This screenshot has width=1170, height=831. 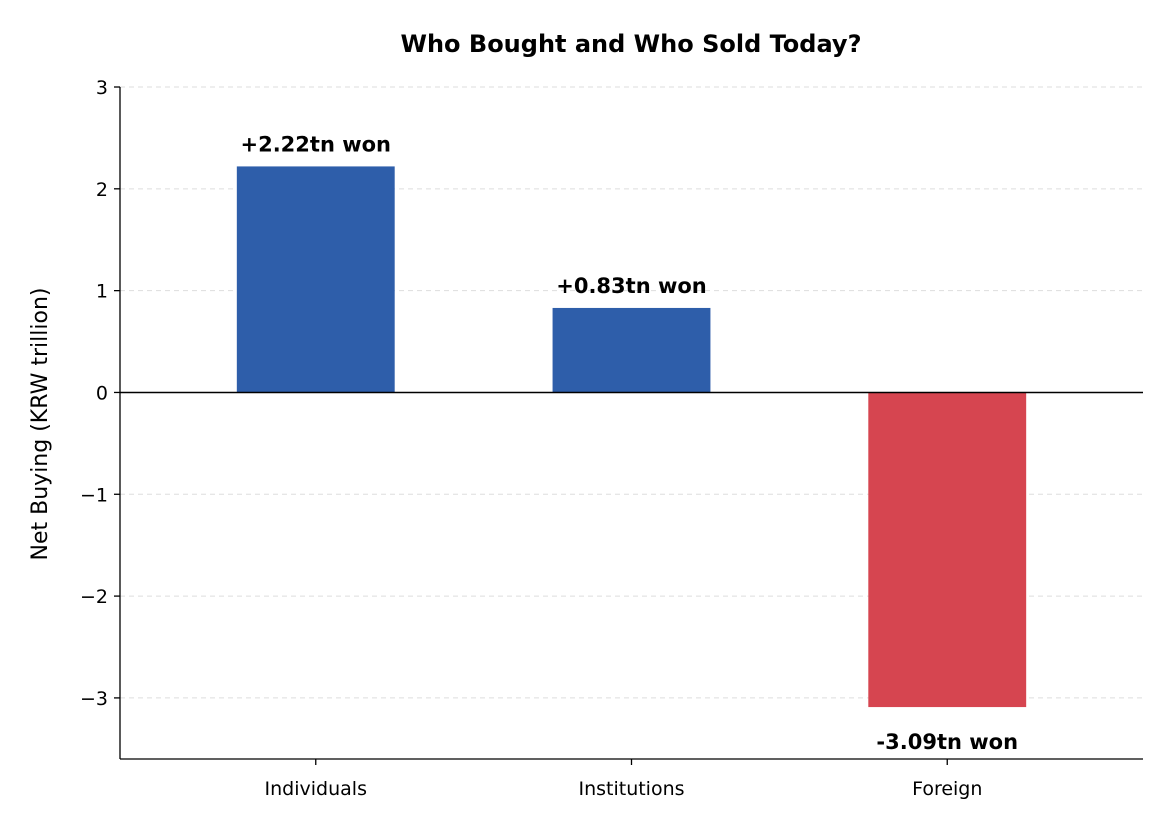 What do you see at coordinates (102, 190) in the screenshot?
I see `y-tick-label: 2` at bounding box center [102, 190].